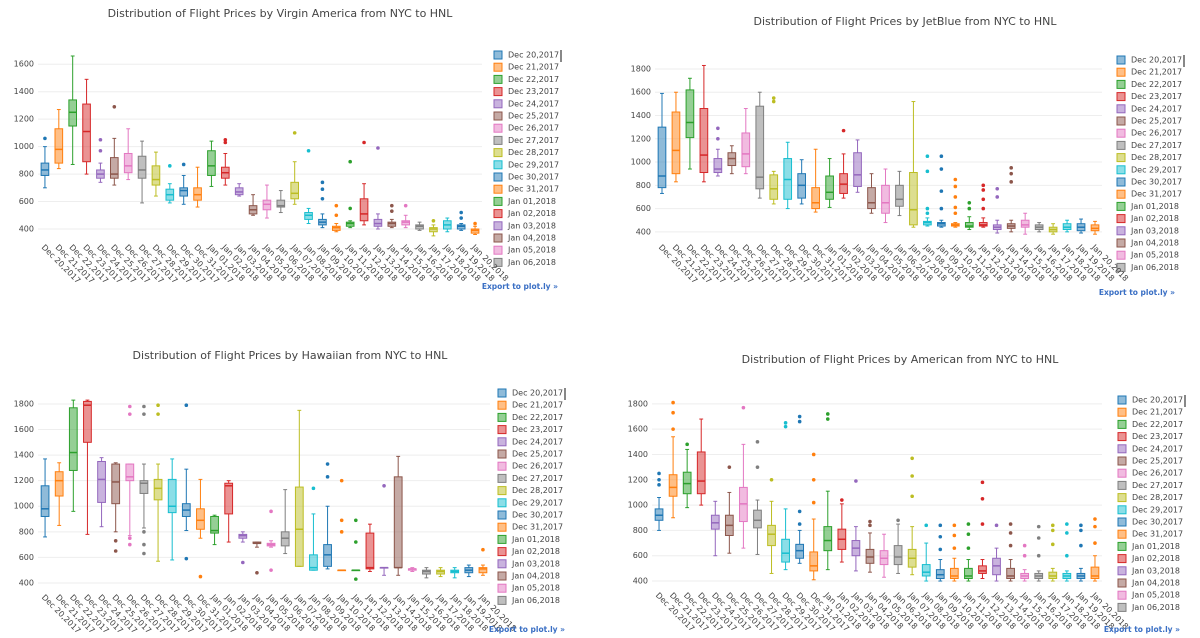 The width and height of the screenshot is (1200, 638). Describe the element at coordinates (533, 116) in the screenshot. I see `legend-label: Dec 25,2017` at that location.